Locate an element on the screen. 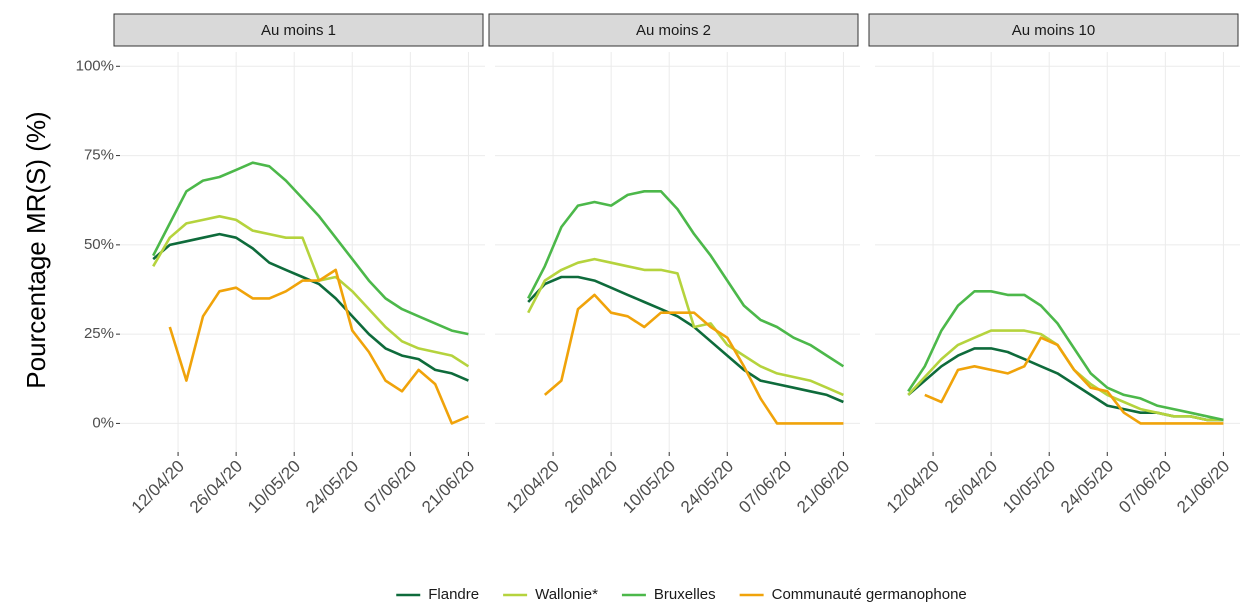  legend-label: Communauté germanophone is located at coordinates (869, 594).